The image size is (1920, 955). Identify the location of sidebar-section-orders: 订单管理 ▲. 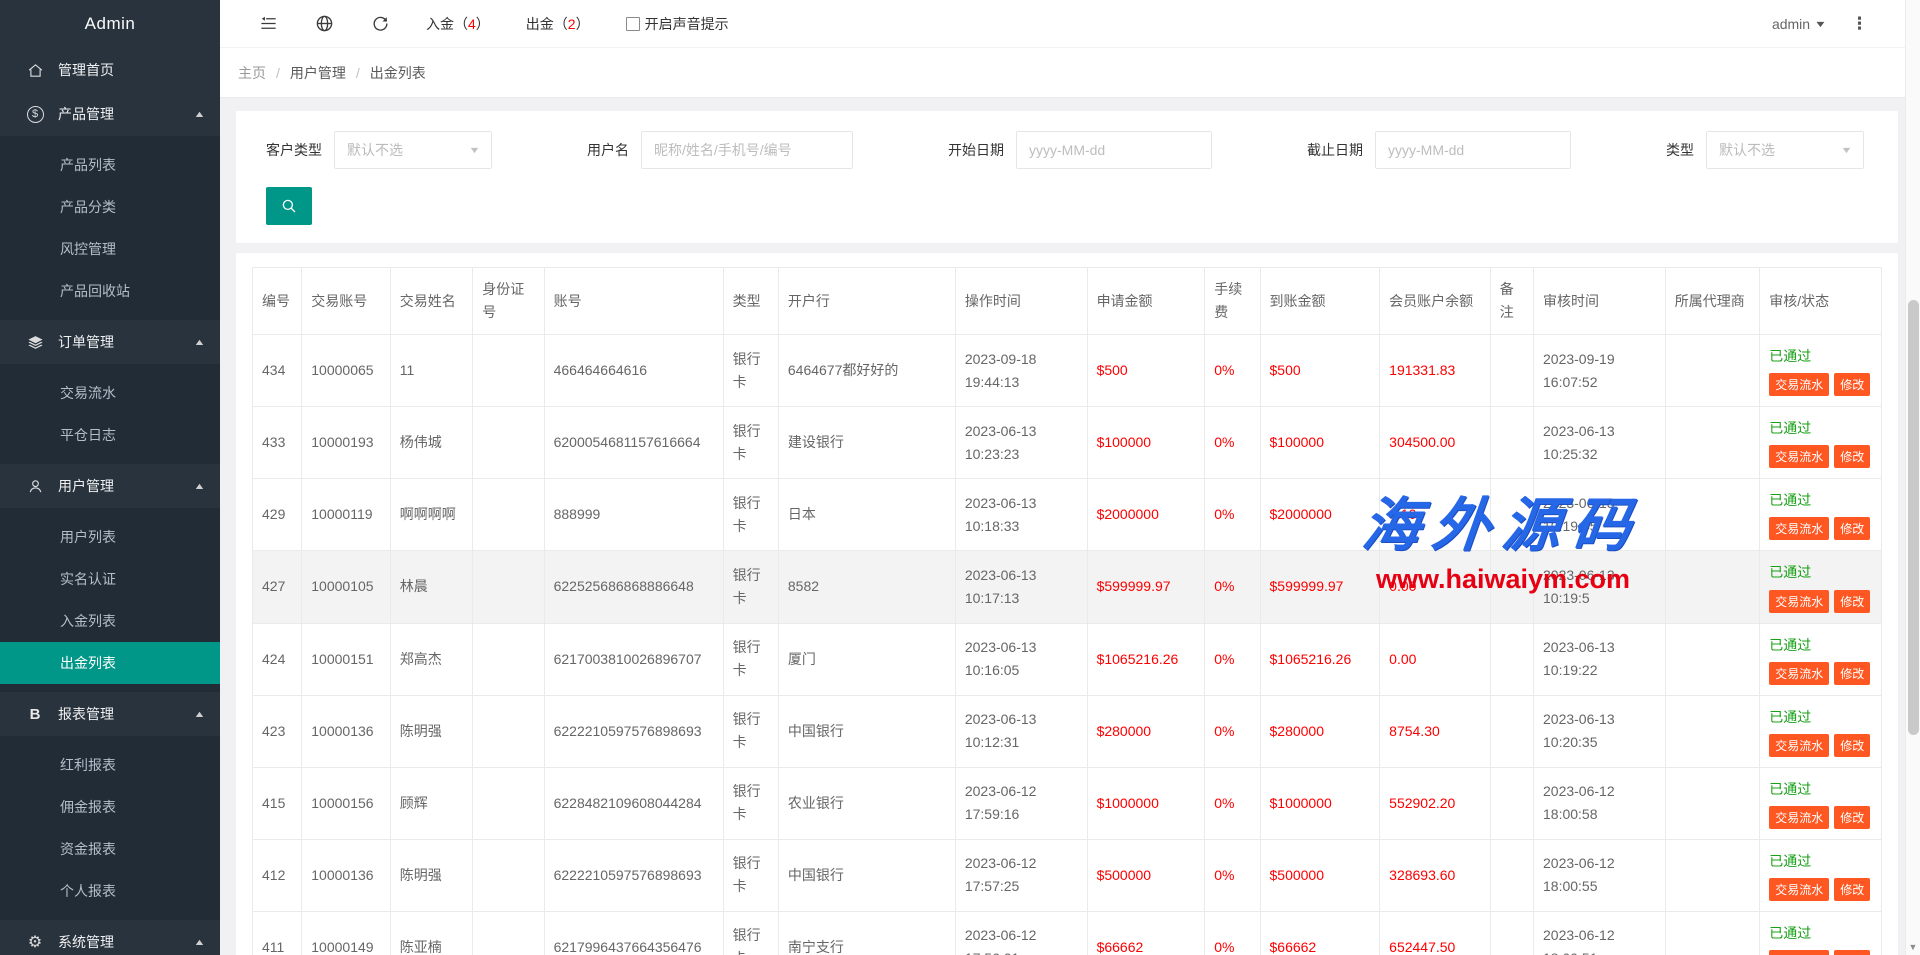
(110, 342).